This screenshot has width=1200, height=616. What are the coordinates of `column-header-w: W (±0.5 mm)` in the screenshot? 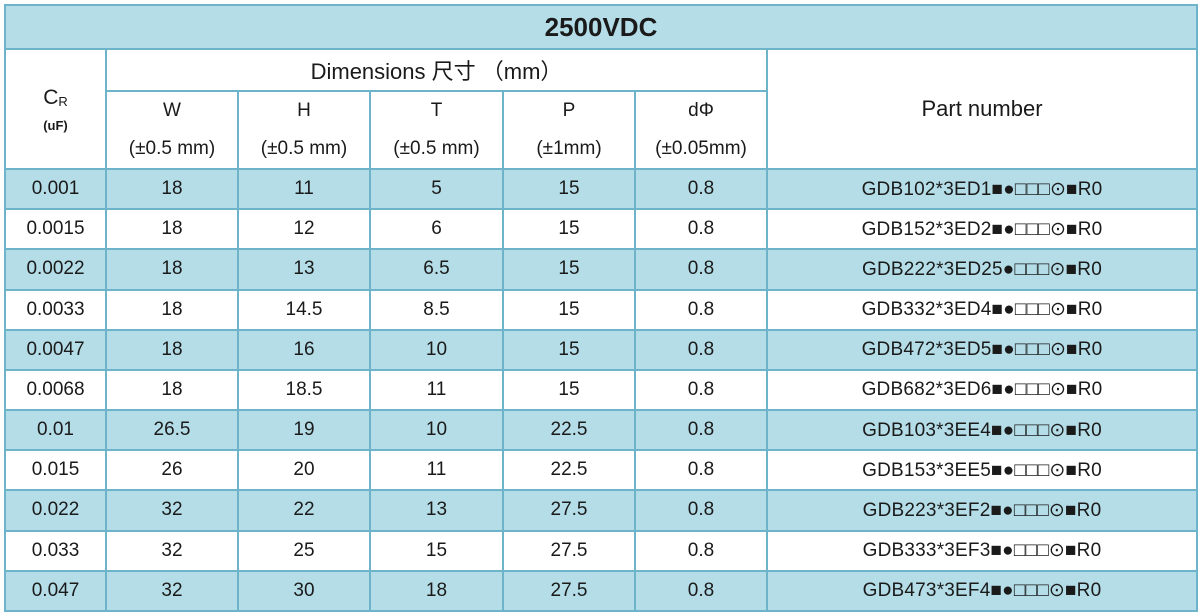 It's located at (172, 130).